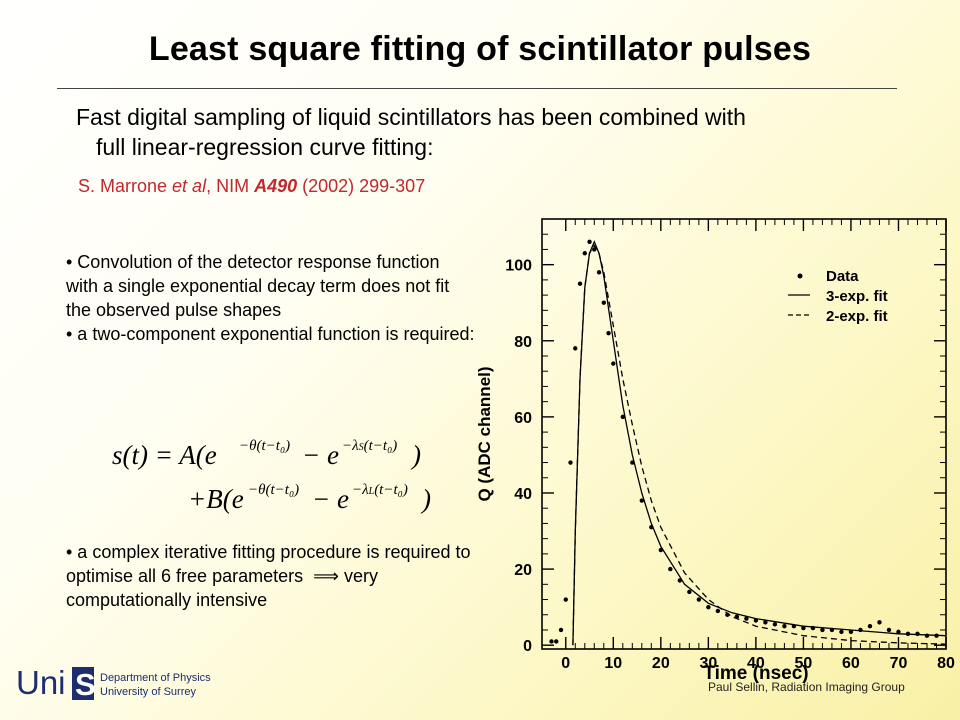 The width and height of the screenshot is (960, 720). What do you see at coordinates (857, 296) in the screenshot?
I see `legend-label: 3-exp. fit` at bounding box center [857, 296].